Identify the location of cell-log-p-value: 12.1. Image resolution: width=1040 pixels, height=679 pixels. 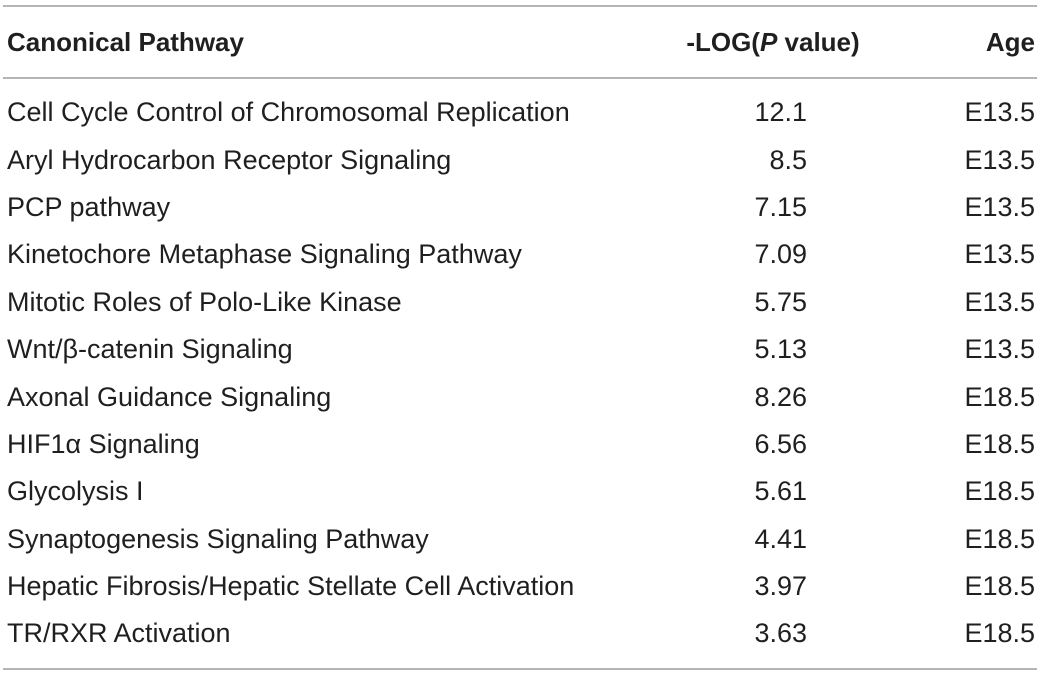
(780, 112).